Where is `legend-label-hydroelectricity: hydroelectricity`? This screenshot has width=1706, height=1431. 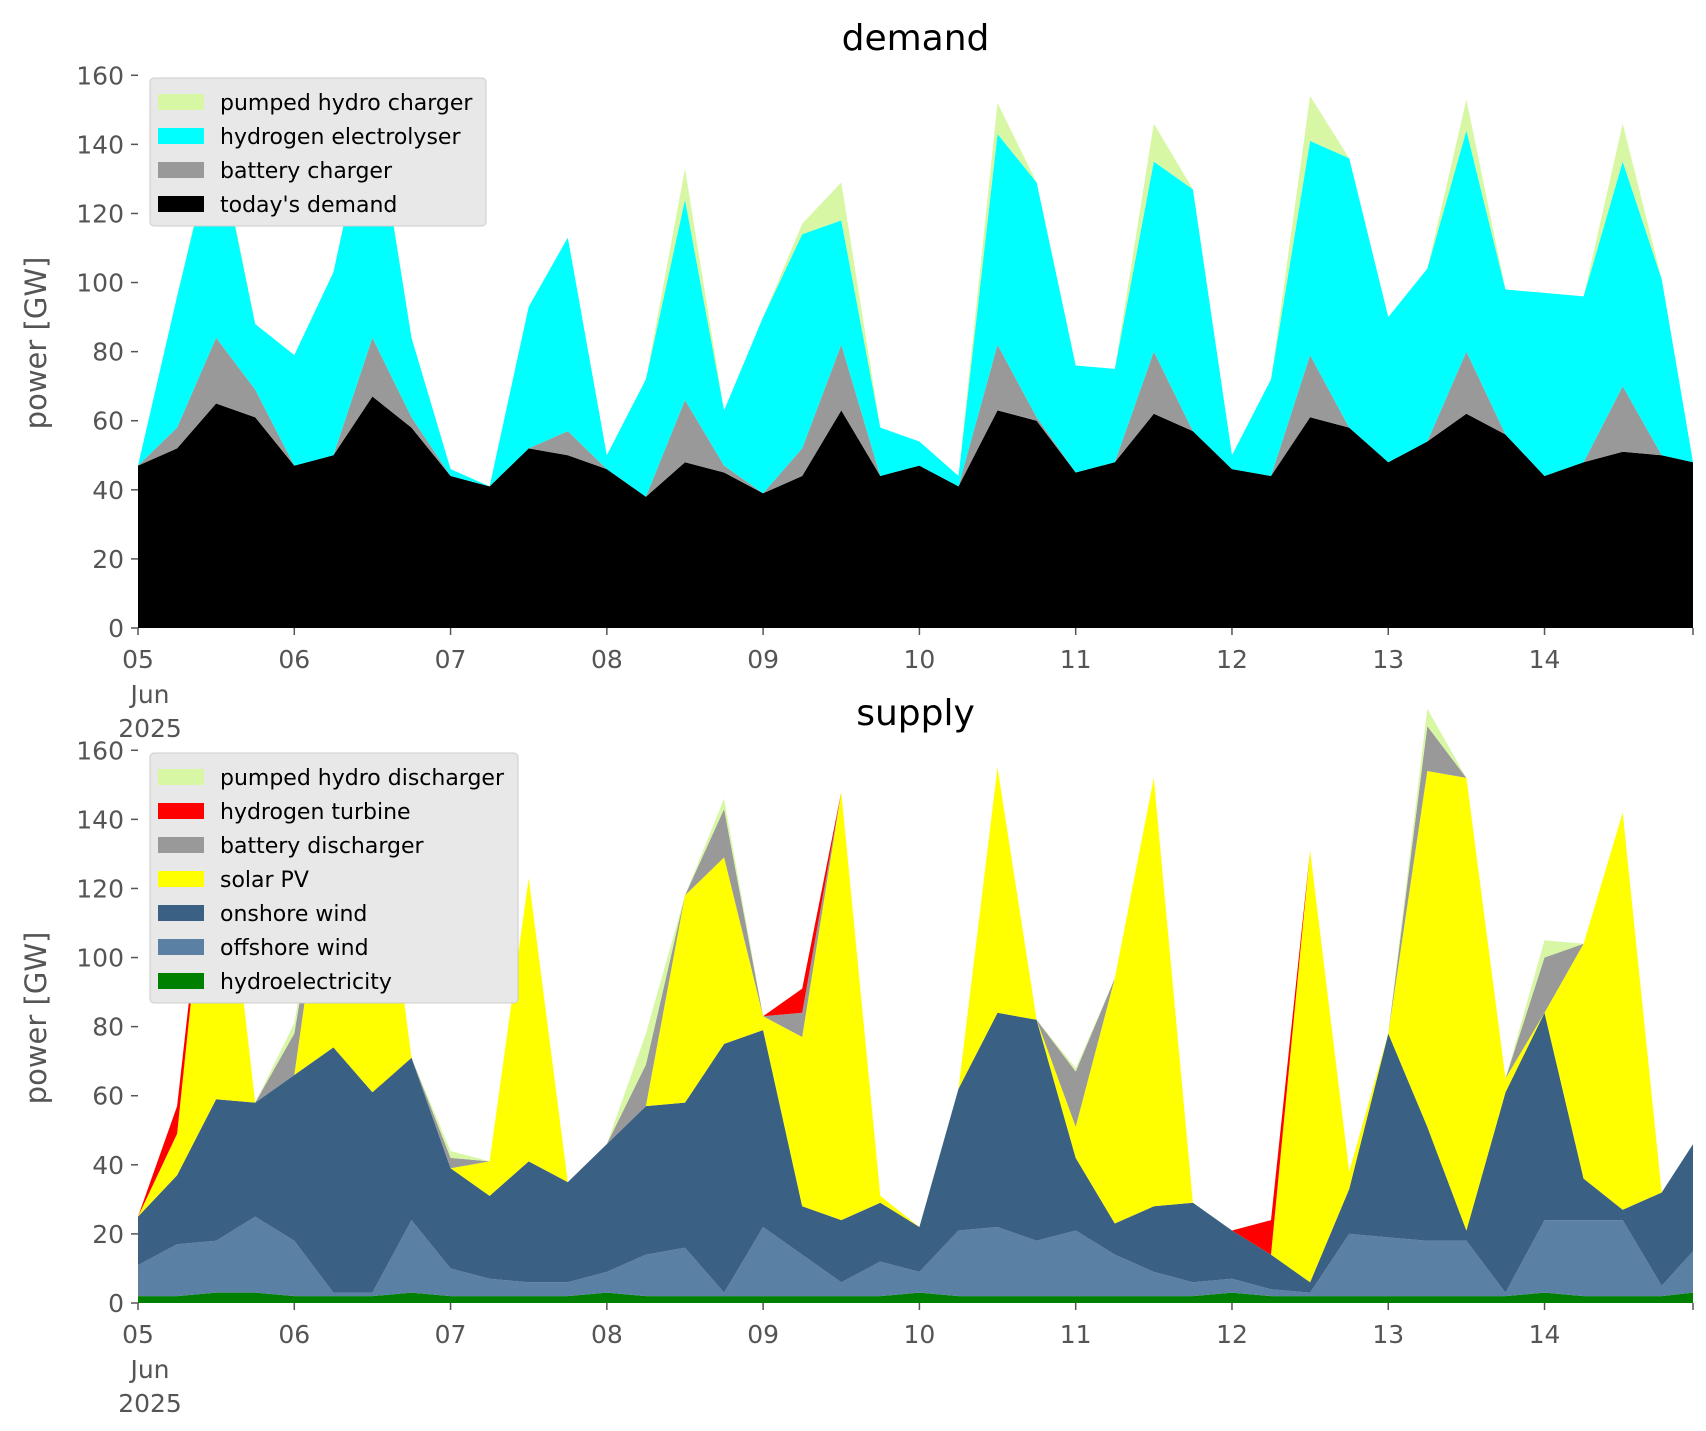
legend-label-hydroelectricity: hydroelectricity is located at coordinates (306, 982).